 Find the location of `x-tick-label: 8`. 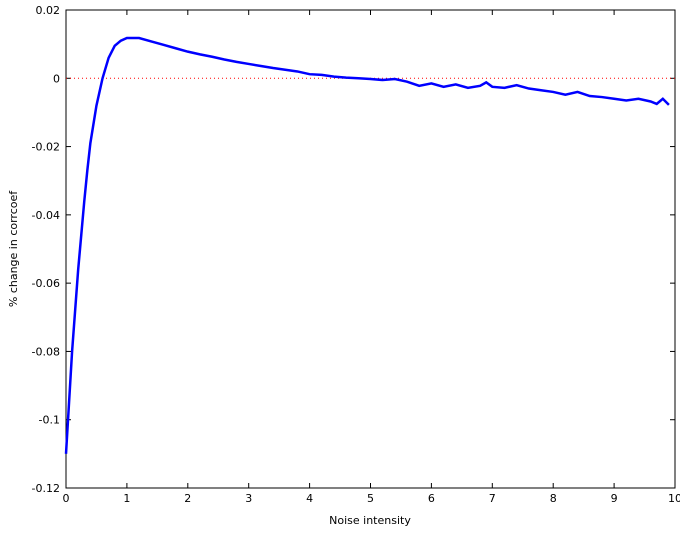

x-tick-label: 8 is located at coordinates (553, 498).